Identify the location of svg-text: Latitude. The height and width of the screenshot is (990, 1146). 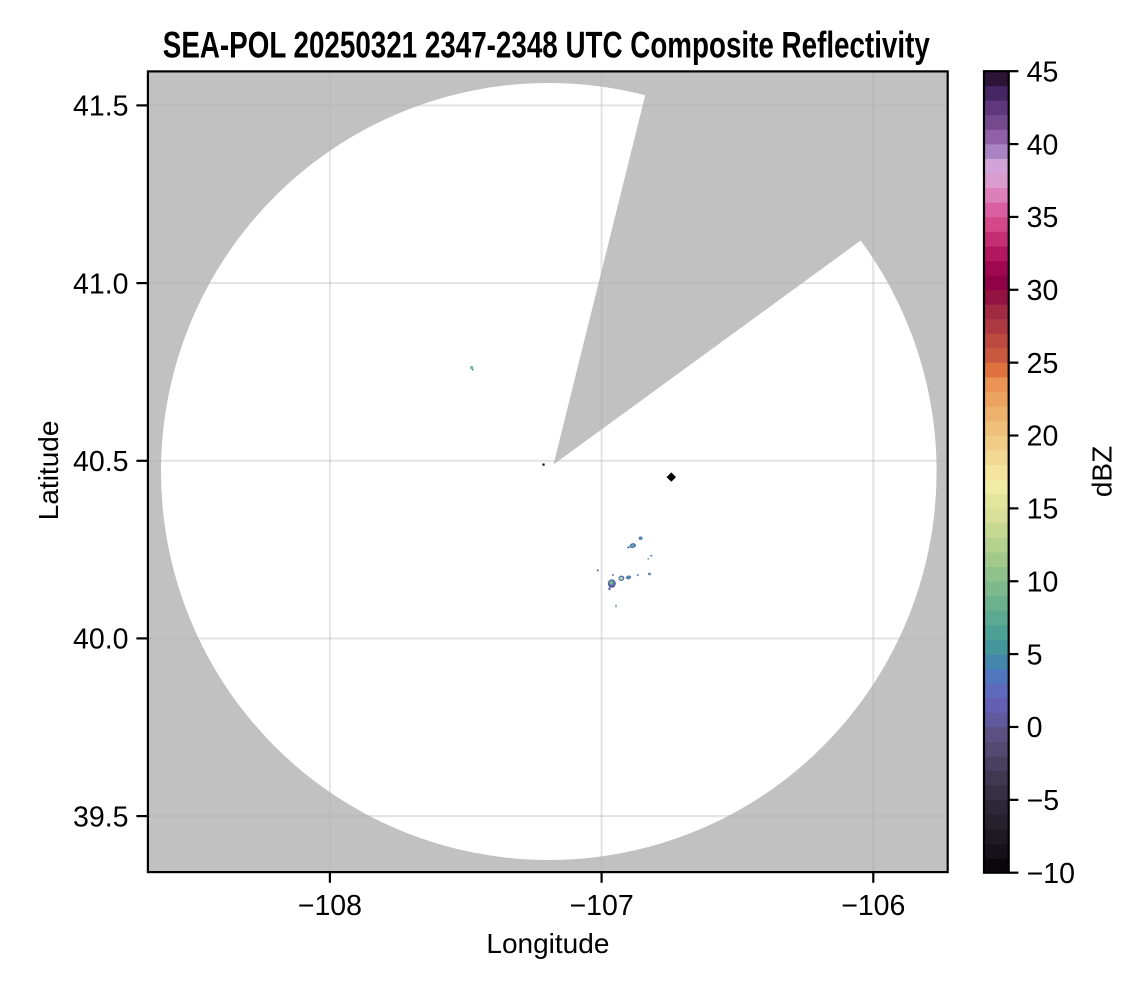
(48, 471).